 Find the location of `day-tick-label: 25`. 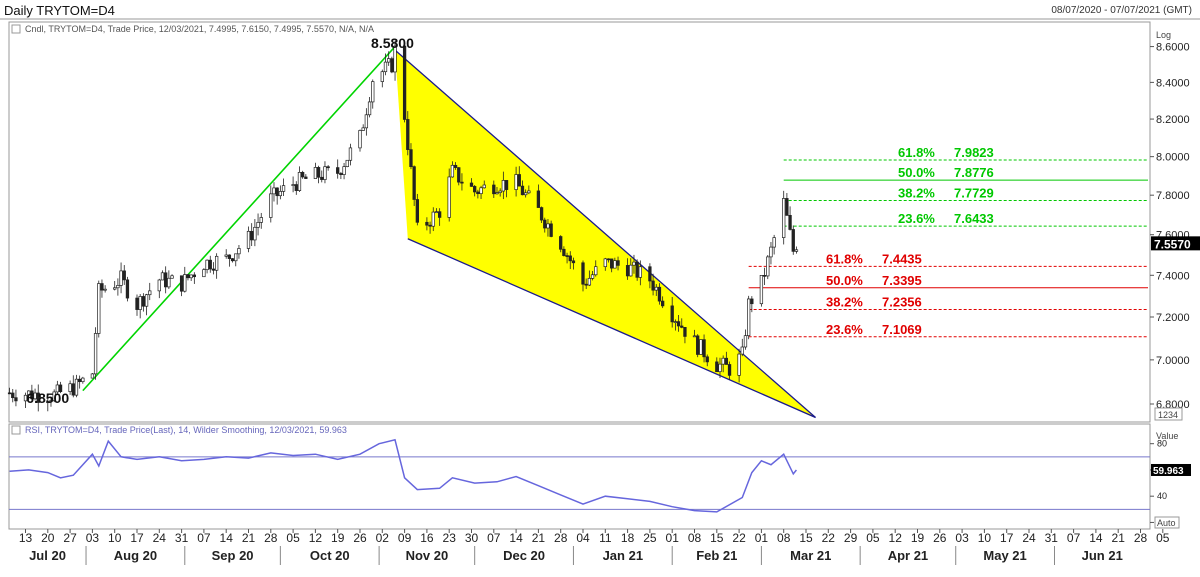

day-tick-label: 25 is located at coordinates (650, 538).